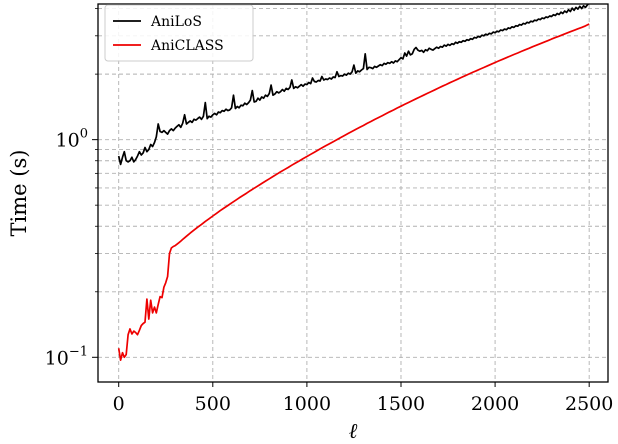  I want to click on legend: AniLoS AniCLASS, so click(179, 33).